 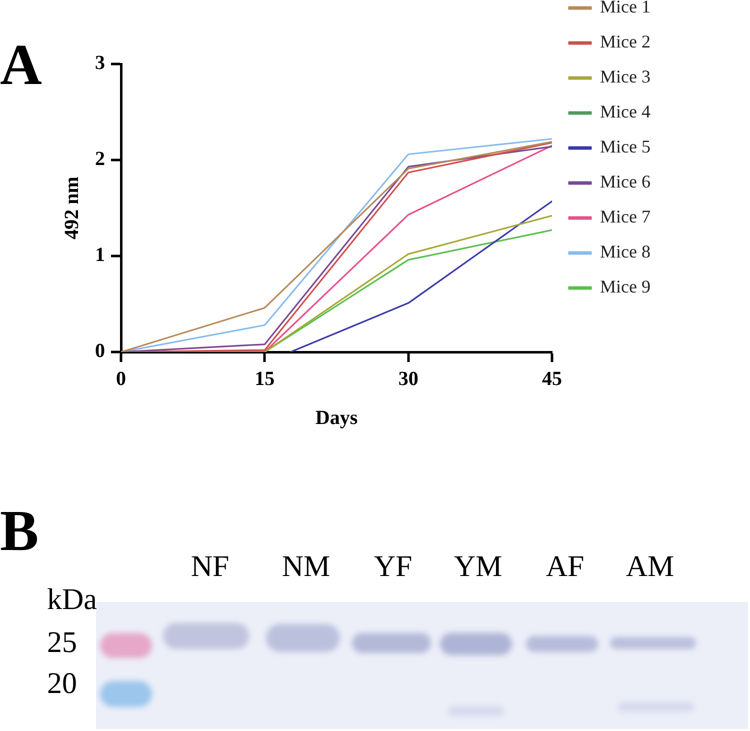 What do you see at coordinates (100, 255) in the screenshot?
I see `y-tick-label: 1` at bounding box center [100, 255].